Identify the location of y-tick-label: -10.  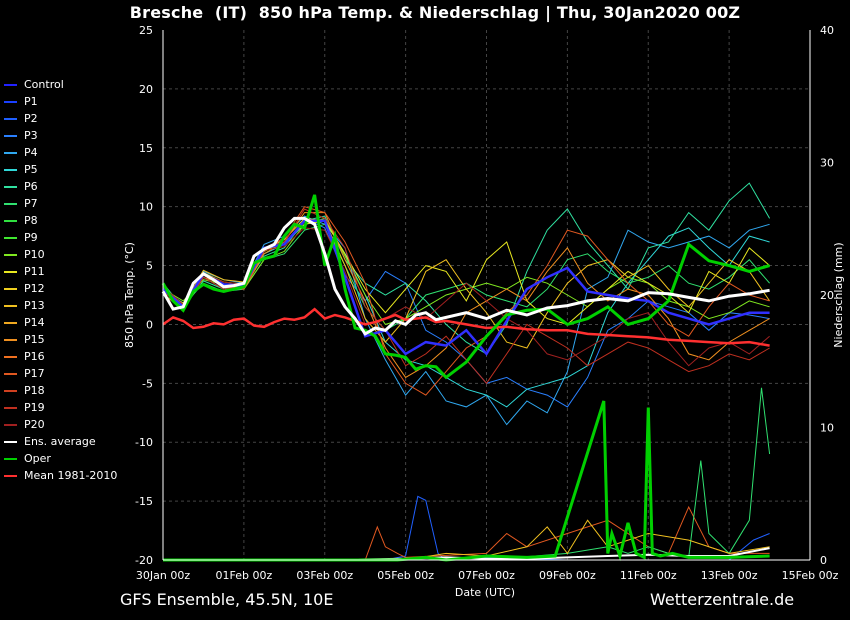
(144, 442).